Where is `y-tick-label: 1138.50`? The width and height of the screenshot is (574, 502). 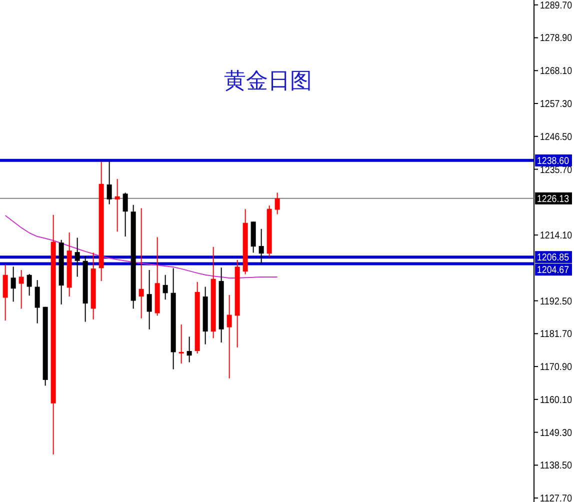 y-tick-label: 1138.50 is located at coordinates (557, 466).